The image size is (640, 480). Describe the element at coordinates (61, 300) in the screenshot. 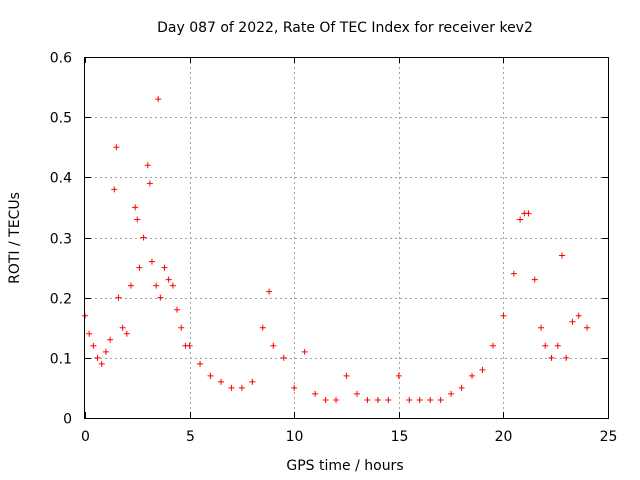

I see `y-tick-label: 0.2` at that location.